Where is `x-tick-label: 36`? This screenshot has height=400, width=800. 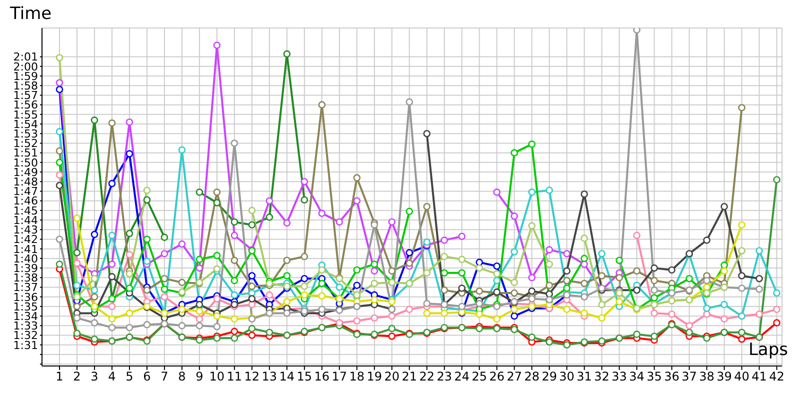 x-tick-label: 36 is located at coordinates (672, 377).